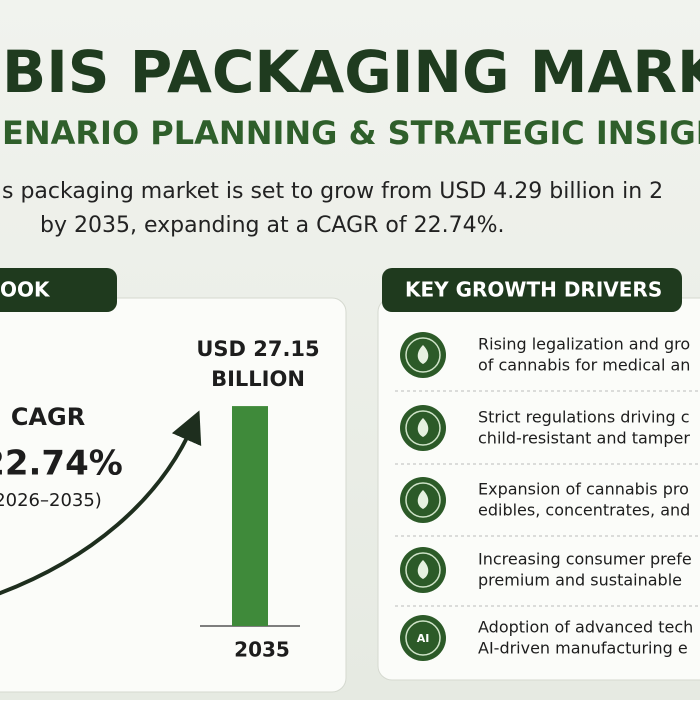 This screenshot has height=704, width=700. I want to click on title: BIS PACKAGING MARKET, so click(351, 72).